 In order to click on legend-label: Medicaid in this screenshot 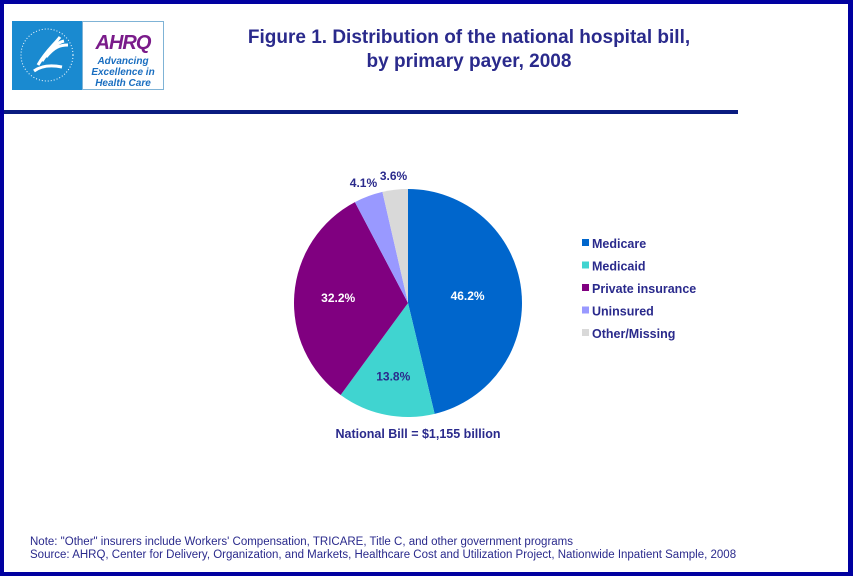, I will do `click(619, 267)`.